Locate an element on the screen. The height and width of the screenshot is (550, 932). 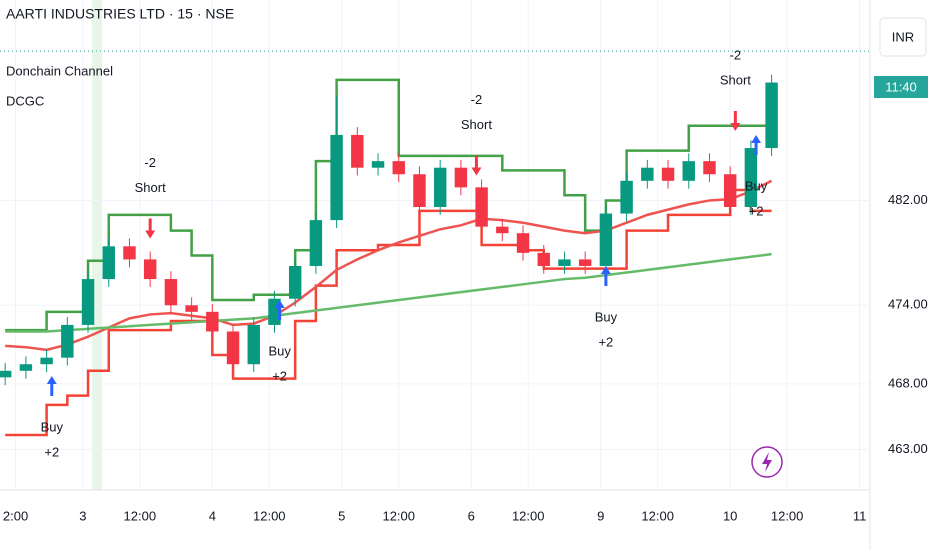
countdown: 11:40 is located at coordinates (901, 86).